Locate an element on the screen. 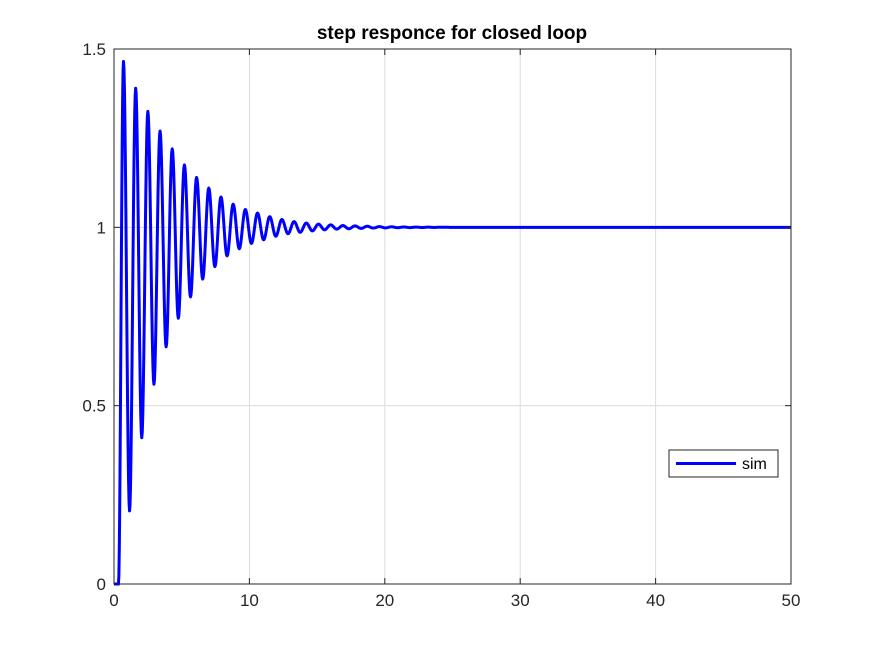  y-tick-label: 0.5 is located at coordinates (94, 406).